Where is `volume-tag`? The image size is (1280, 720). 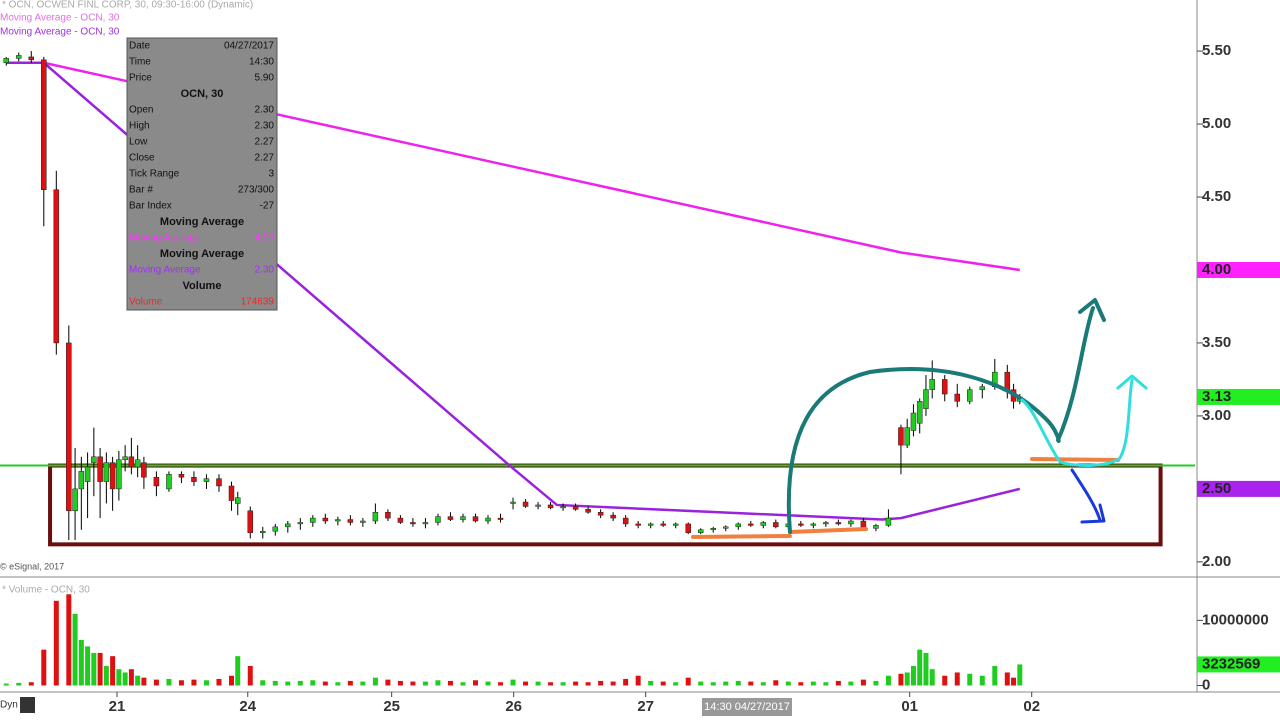 volume-tag is located at coordinates (1238, 664).